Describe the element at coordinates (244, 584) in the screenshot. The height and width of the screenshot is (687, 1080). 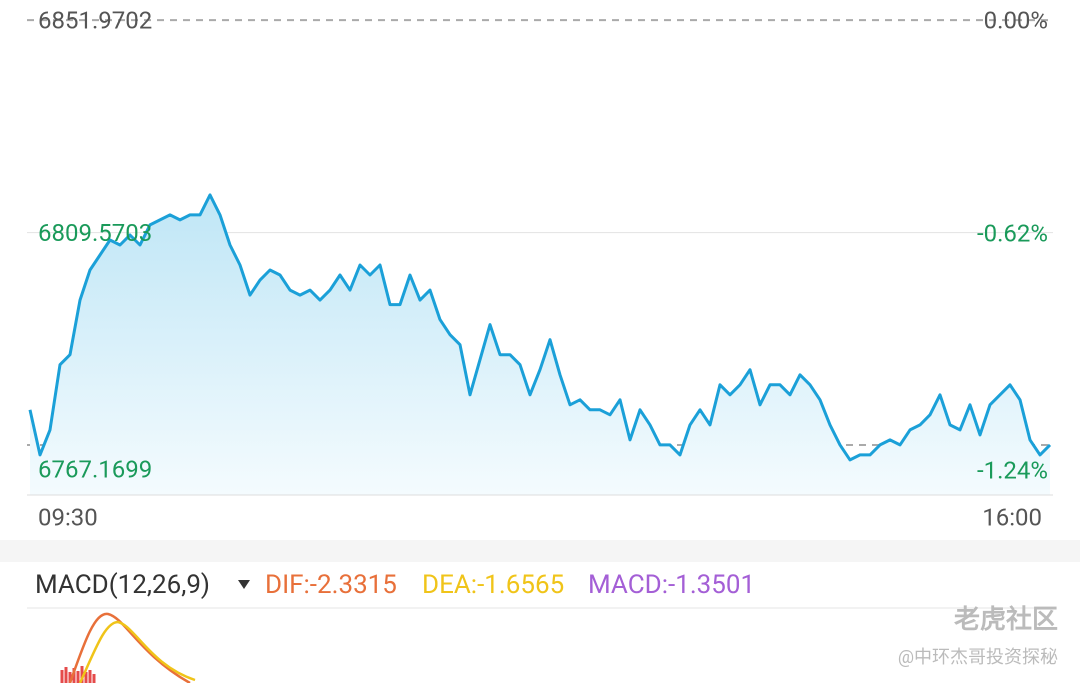
I see `dropdown-arrow` at that location.